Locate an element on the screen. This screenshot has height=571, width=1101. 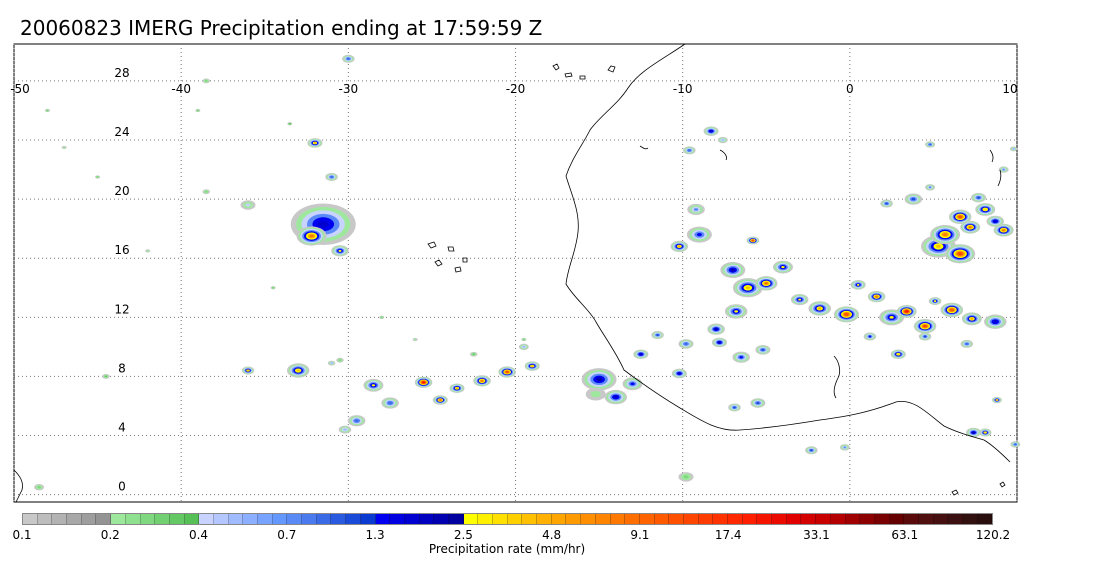
colorbar-tick-label: 0.2 is located at coordinates (110, 535).